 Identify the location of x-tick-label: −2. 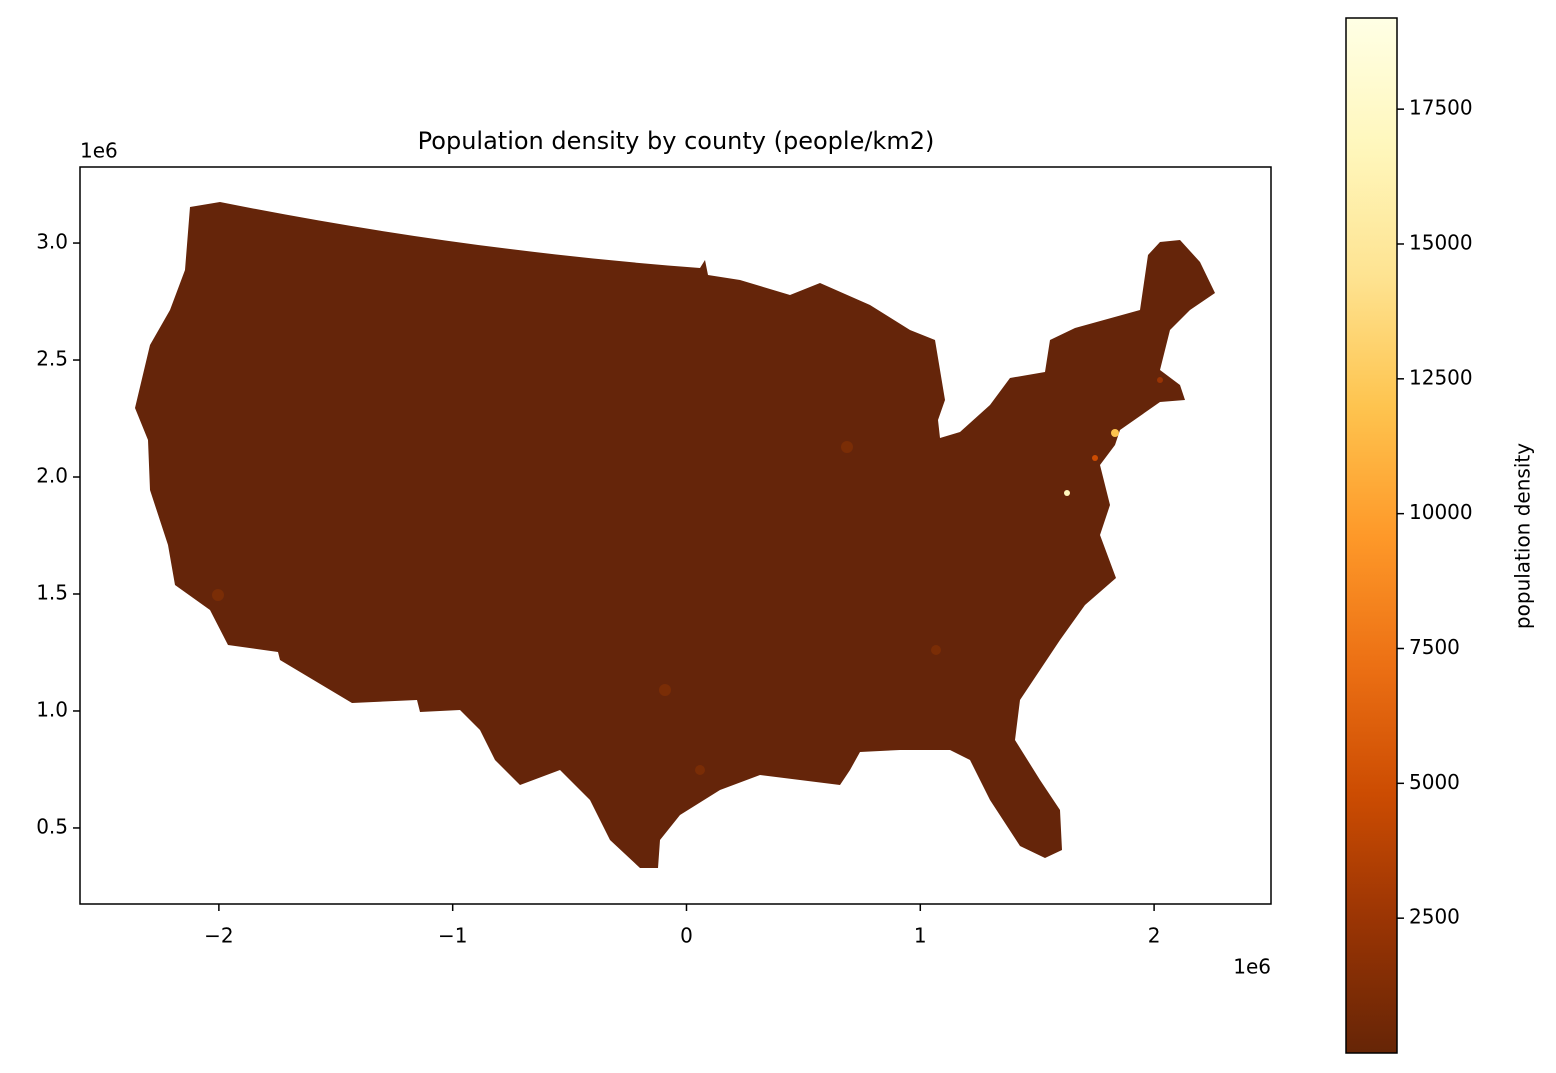
(218, 936).